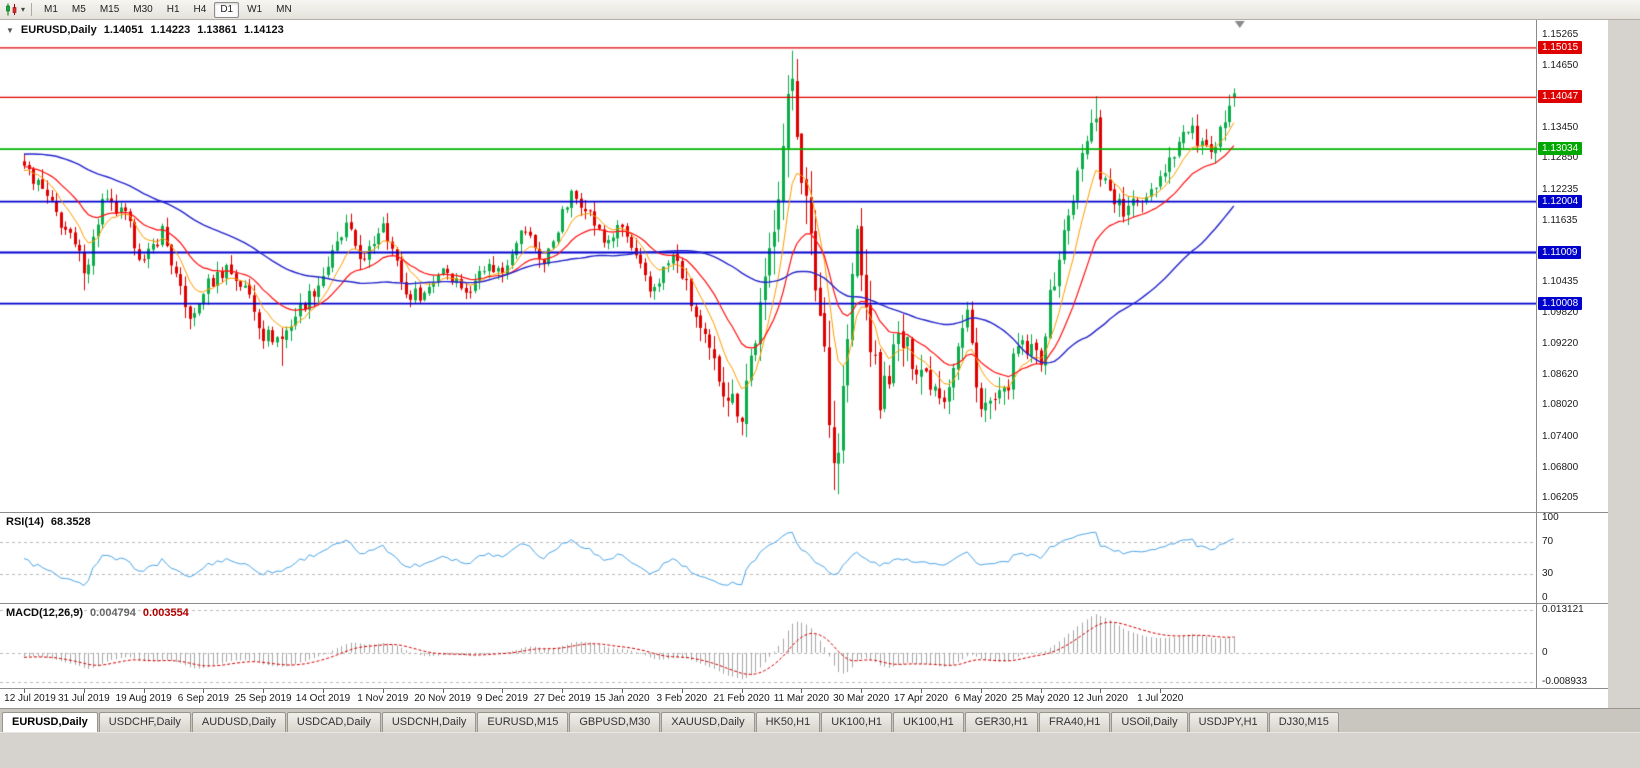 Image resolution: width=1640 pixels, height=768 pixels. I want to click on time-axis-label: 20 Nov 2019, so click(442, 698).